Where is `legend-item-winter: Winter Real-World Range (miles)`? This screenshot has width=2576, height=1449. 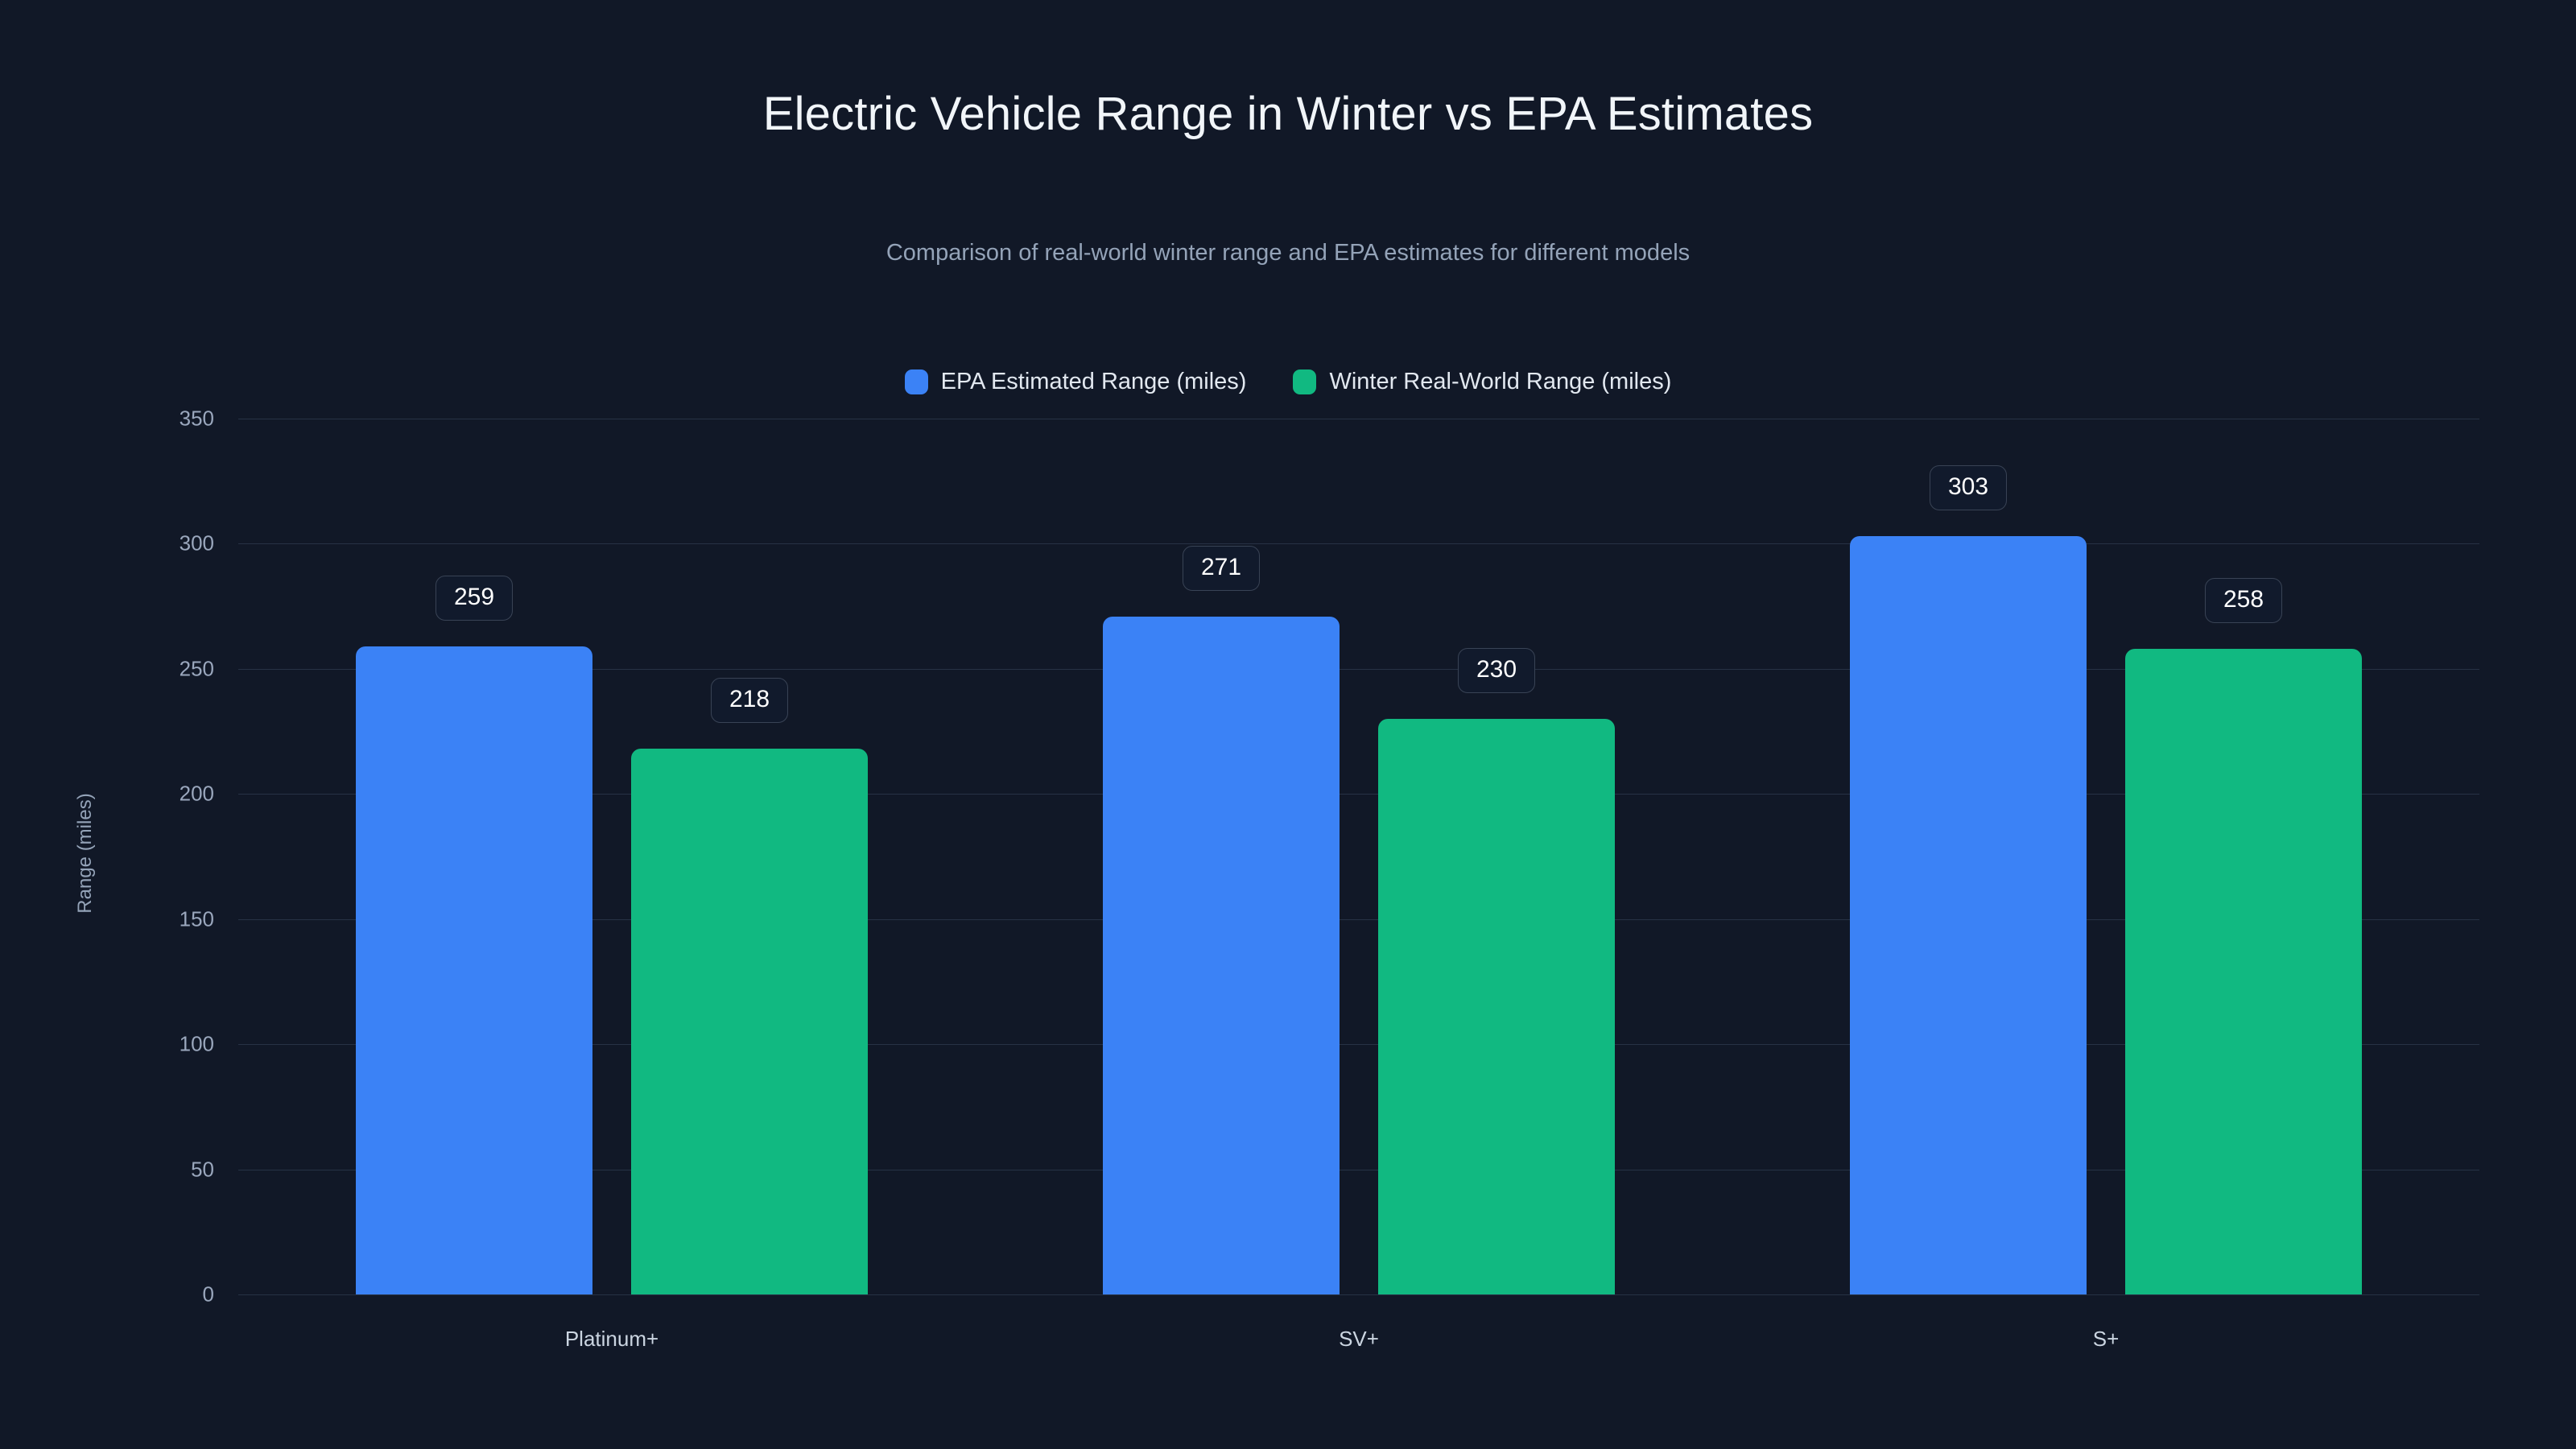
legend-item-winter: Winter Real-World Range (miles) is located at coordinates (1482, 382).